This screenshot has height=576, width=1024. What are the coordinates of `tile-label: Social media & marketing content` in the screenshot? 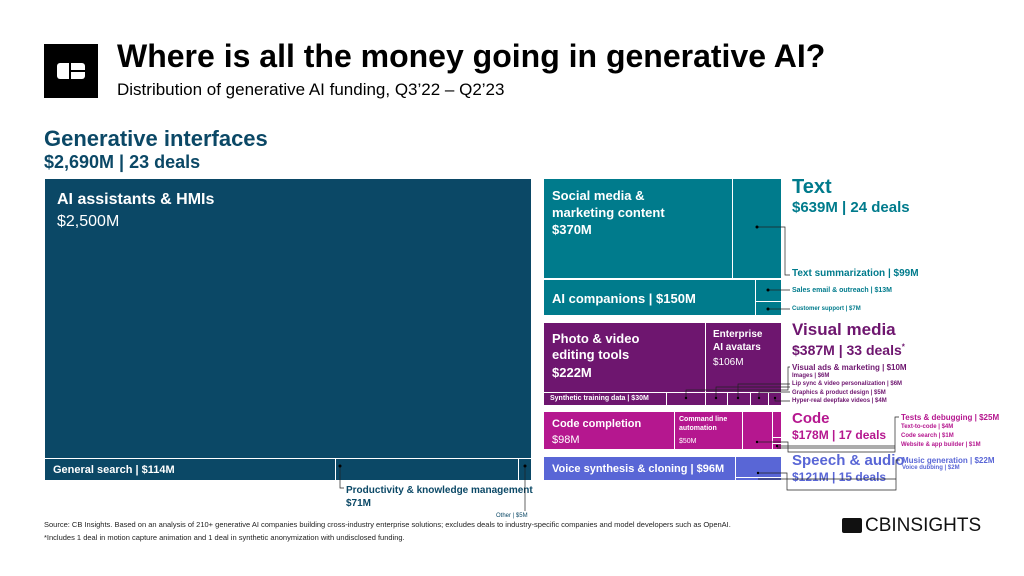 It's located at (608, 204).